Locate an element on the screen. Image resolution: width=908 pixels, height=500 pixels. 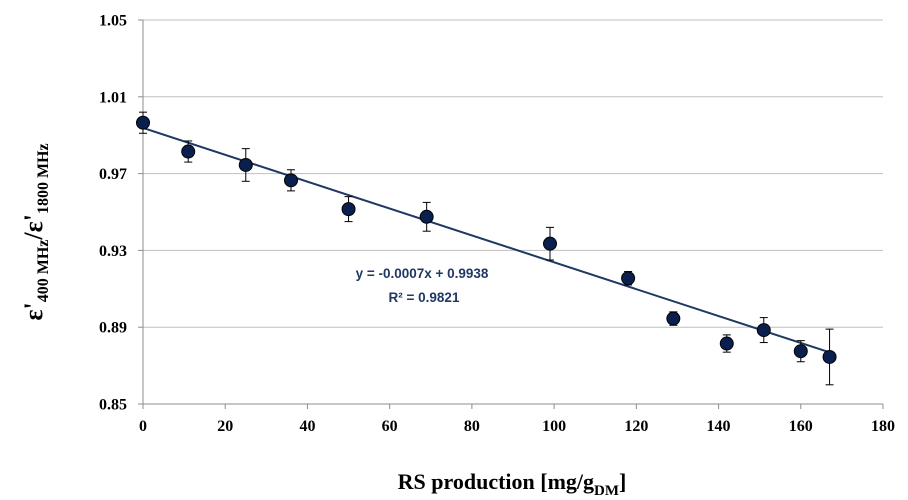
x-axis-title-main: RS production [mg/g is located at coordinates (496, 481).